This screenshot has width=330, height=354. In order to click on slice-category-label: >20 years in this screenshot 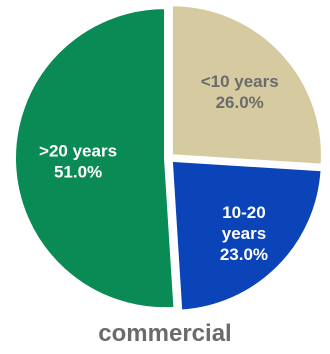, I will do `click(78, 150)`.